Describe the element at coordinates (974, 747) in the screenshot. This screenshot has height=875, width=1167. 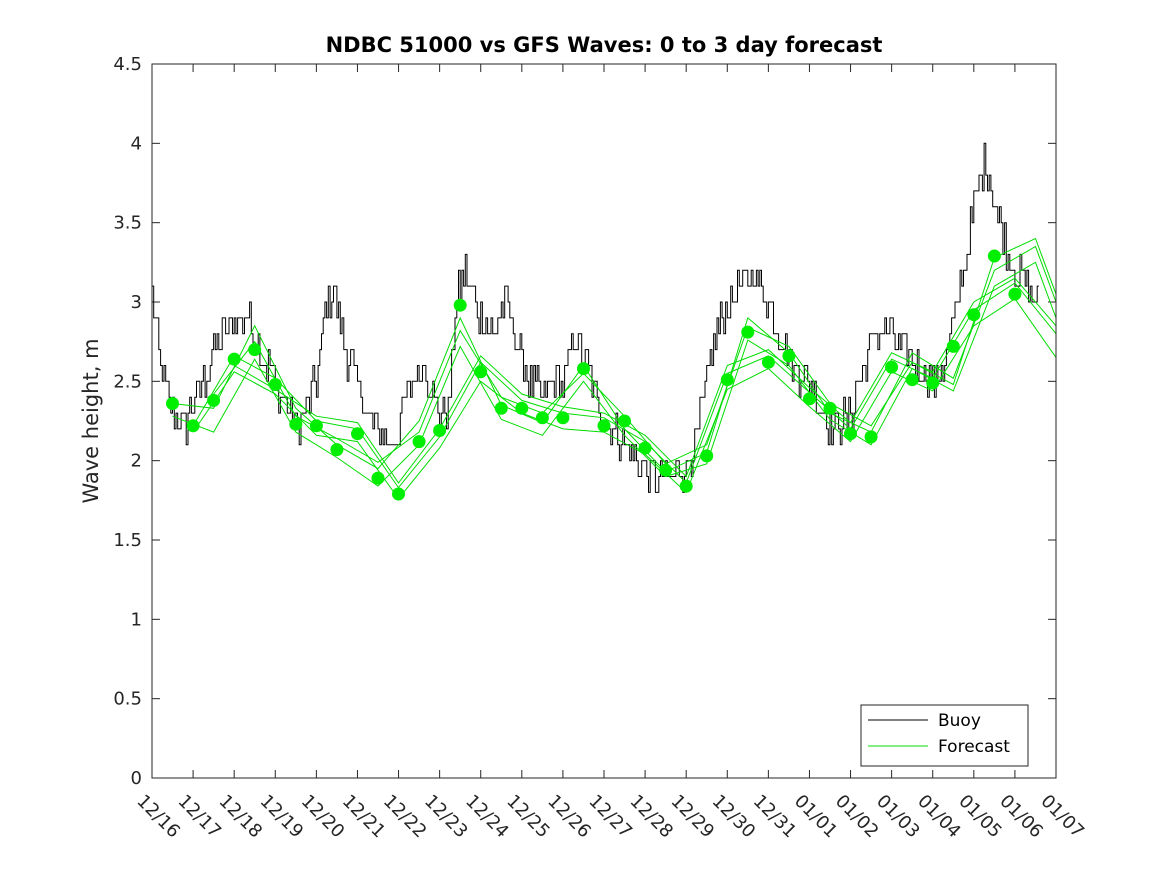
I see `legend-forecast-label: Forecast` at that location.